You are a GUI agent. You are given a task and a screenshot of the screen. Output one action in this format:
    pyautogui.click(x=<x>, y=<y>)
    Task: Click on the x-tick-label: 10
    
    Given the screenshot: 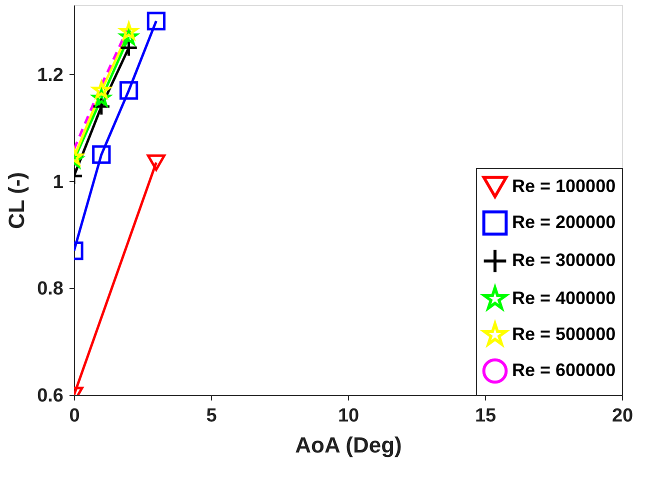 What is the action you would take?
    pyautogui.click(x=349, y=416)
    